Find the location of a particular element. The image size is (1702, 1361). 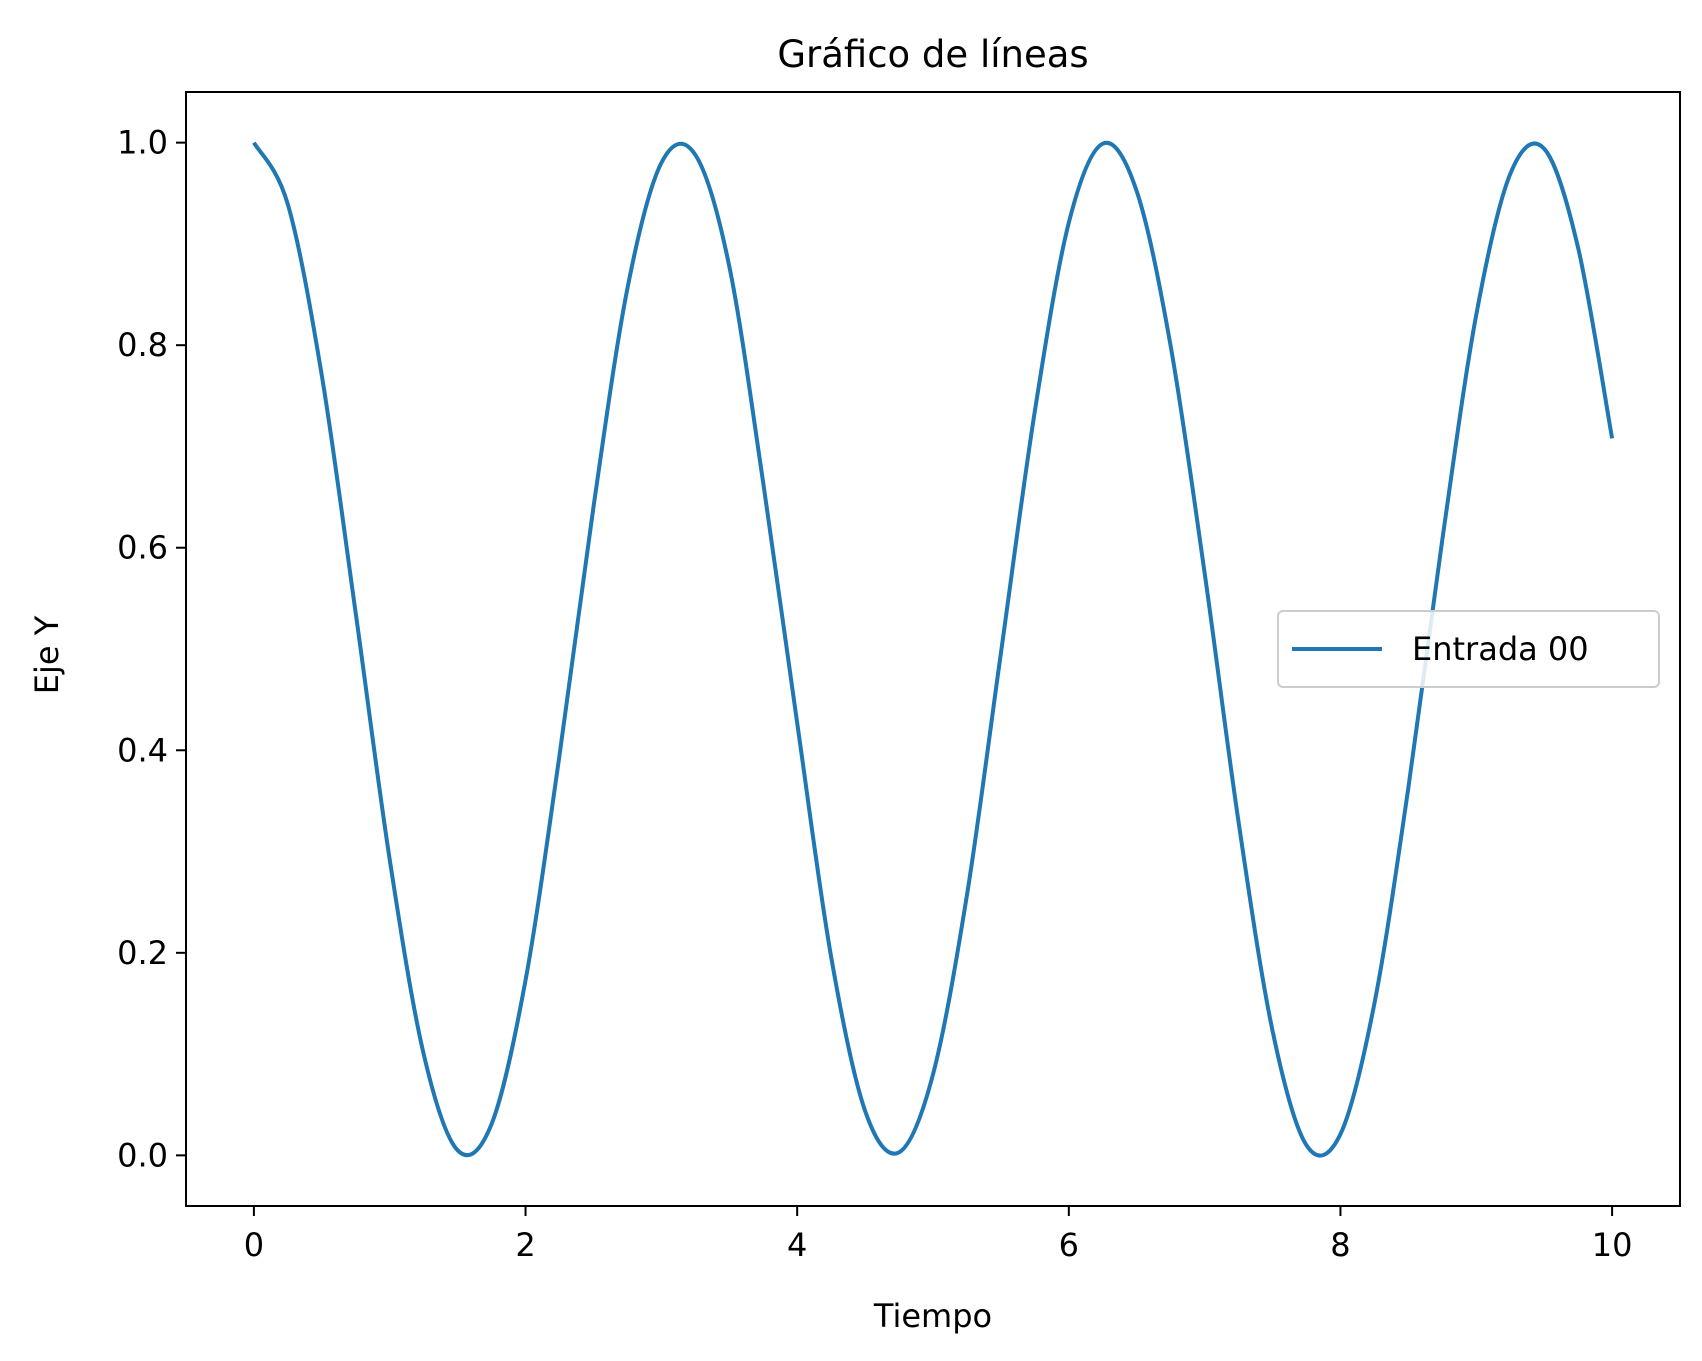

y-axis-label: Eje Y is located at coordinates (47, 654).